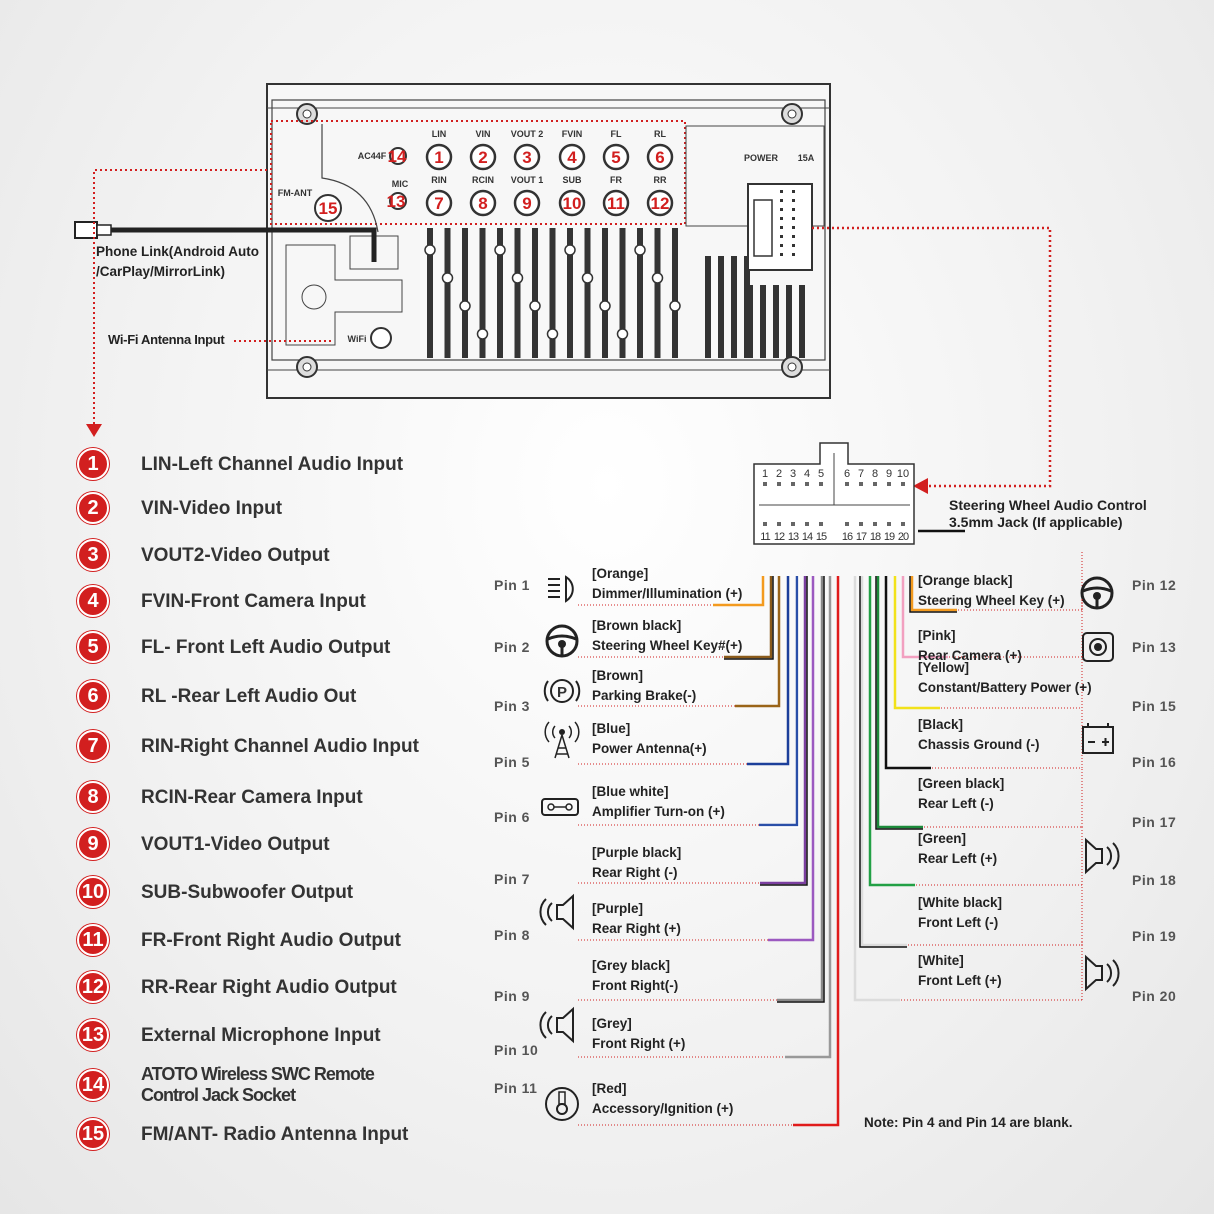 This screenshot has width=1214, height=1214. Describe the element at coordinates (965, 580) in the screenshot. I see `wire-color-name: [Orange black]` at that location.